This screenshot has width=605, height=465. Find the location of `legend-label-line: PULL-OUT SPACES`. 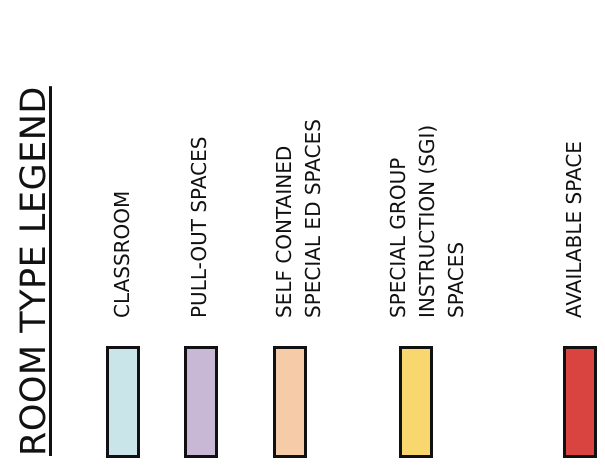

legend-label-line: PULL-OUT SPACES is located at coordinates (199, 227).